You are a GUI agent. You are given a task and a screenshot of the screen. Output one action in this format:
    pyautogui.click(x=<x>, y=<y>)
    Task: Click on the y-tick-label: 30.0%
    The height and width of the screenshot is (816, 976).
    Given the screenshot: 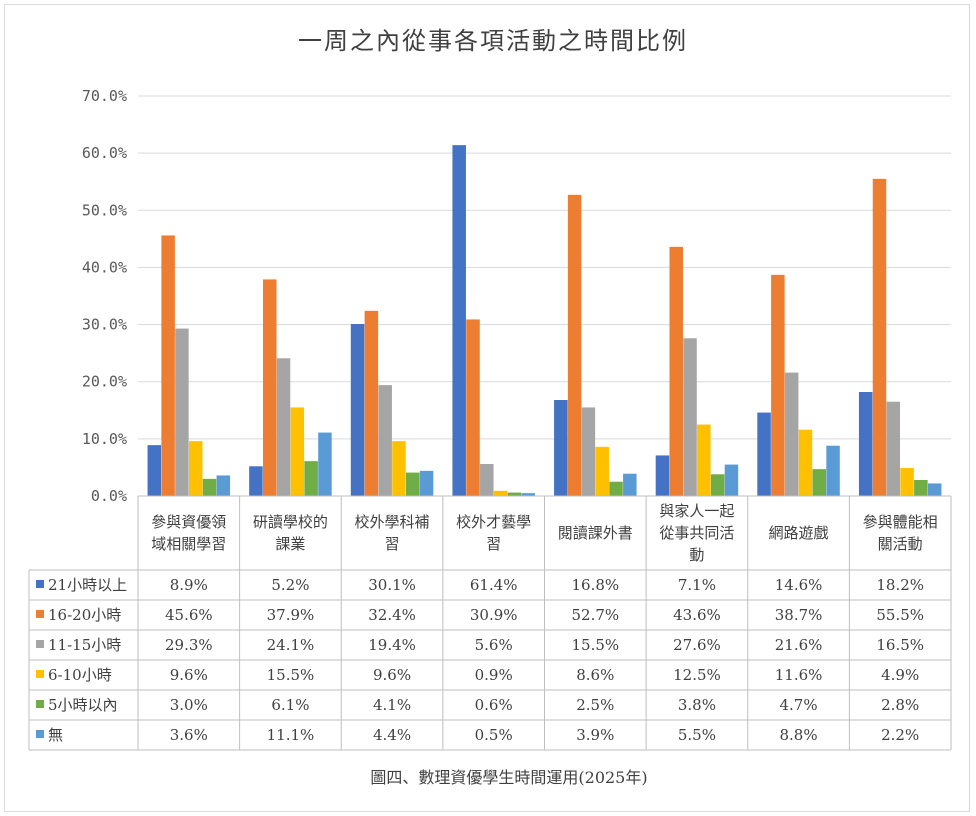 What is the action you would take?
    pyautogui.click(x=104, y=325)
    